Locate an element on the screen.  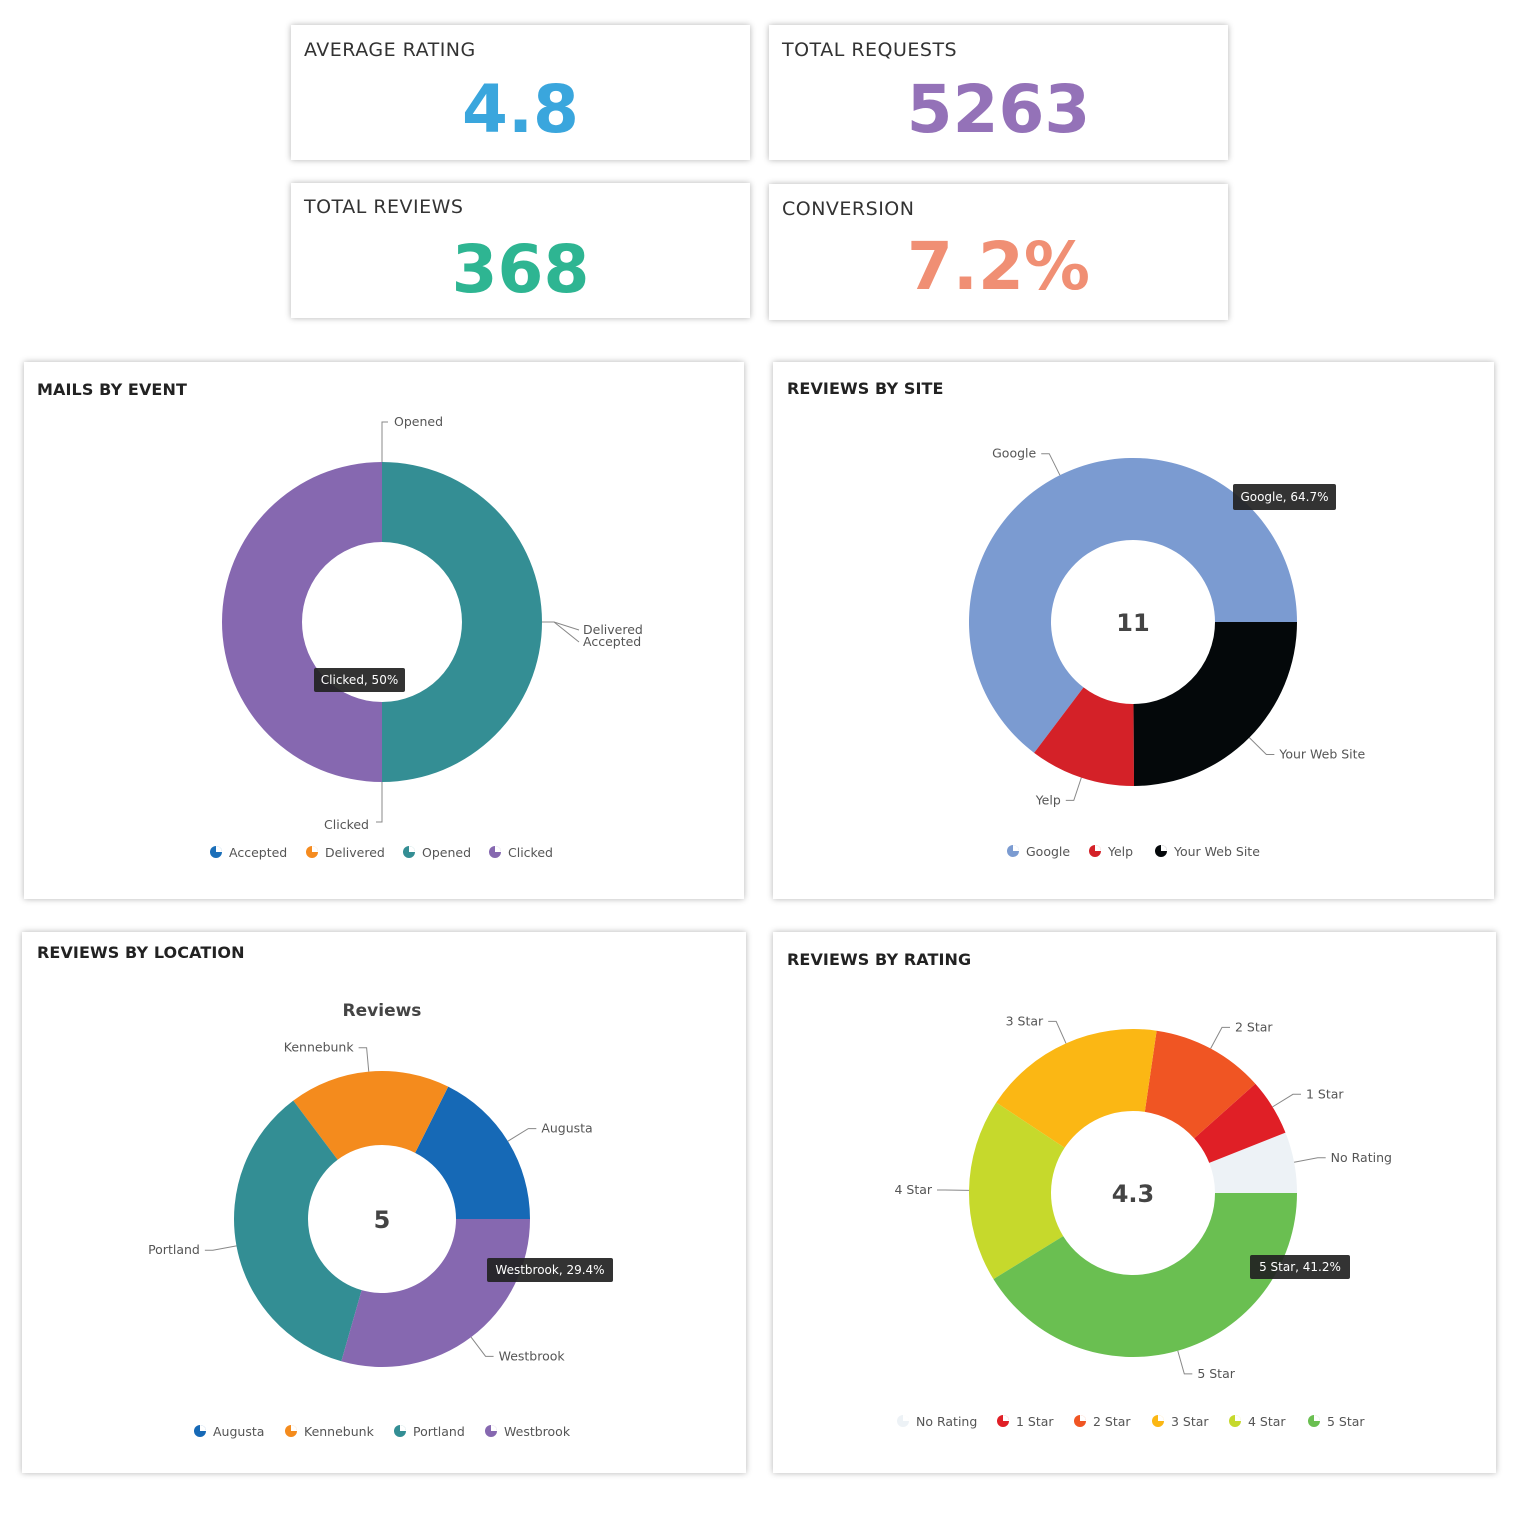
legend-label: 5 Star is located at coordinates (1346, 1421).